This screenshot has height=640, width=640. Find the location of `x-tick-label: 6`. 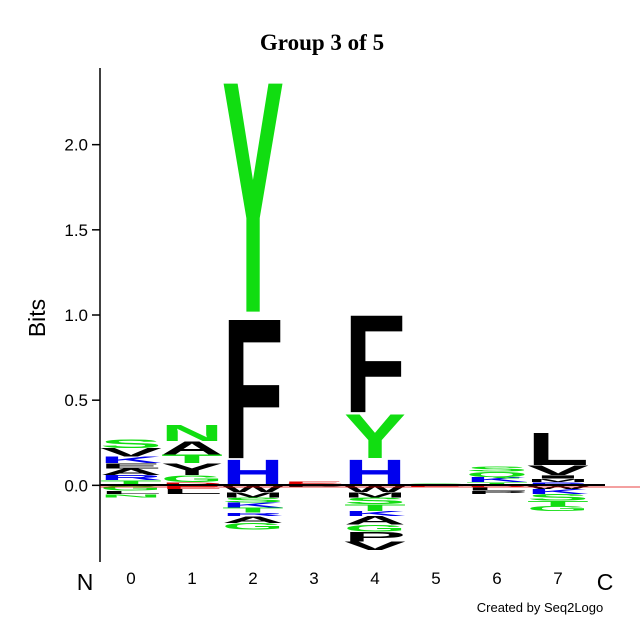

x-tick-label: 6 is located at coordinates (496, 578).